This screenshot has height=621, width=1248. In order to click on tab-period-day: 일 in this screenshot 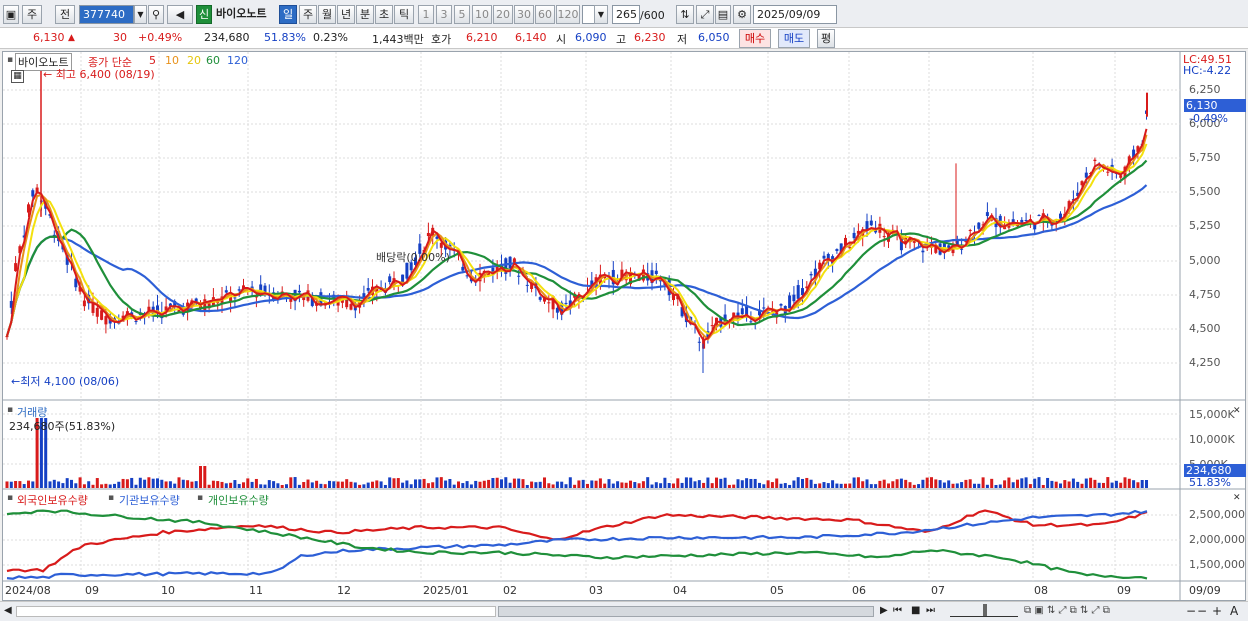, I will do `click(288, 14)`.